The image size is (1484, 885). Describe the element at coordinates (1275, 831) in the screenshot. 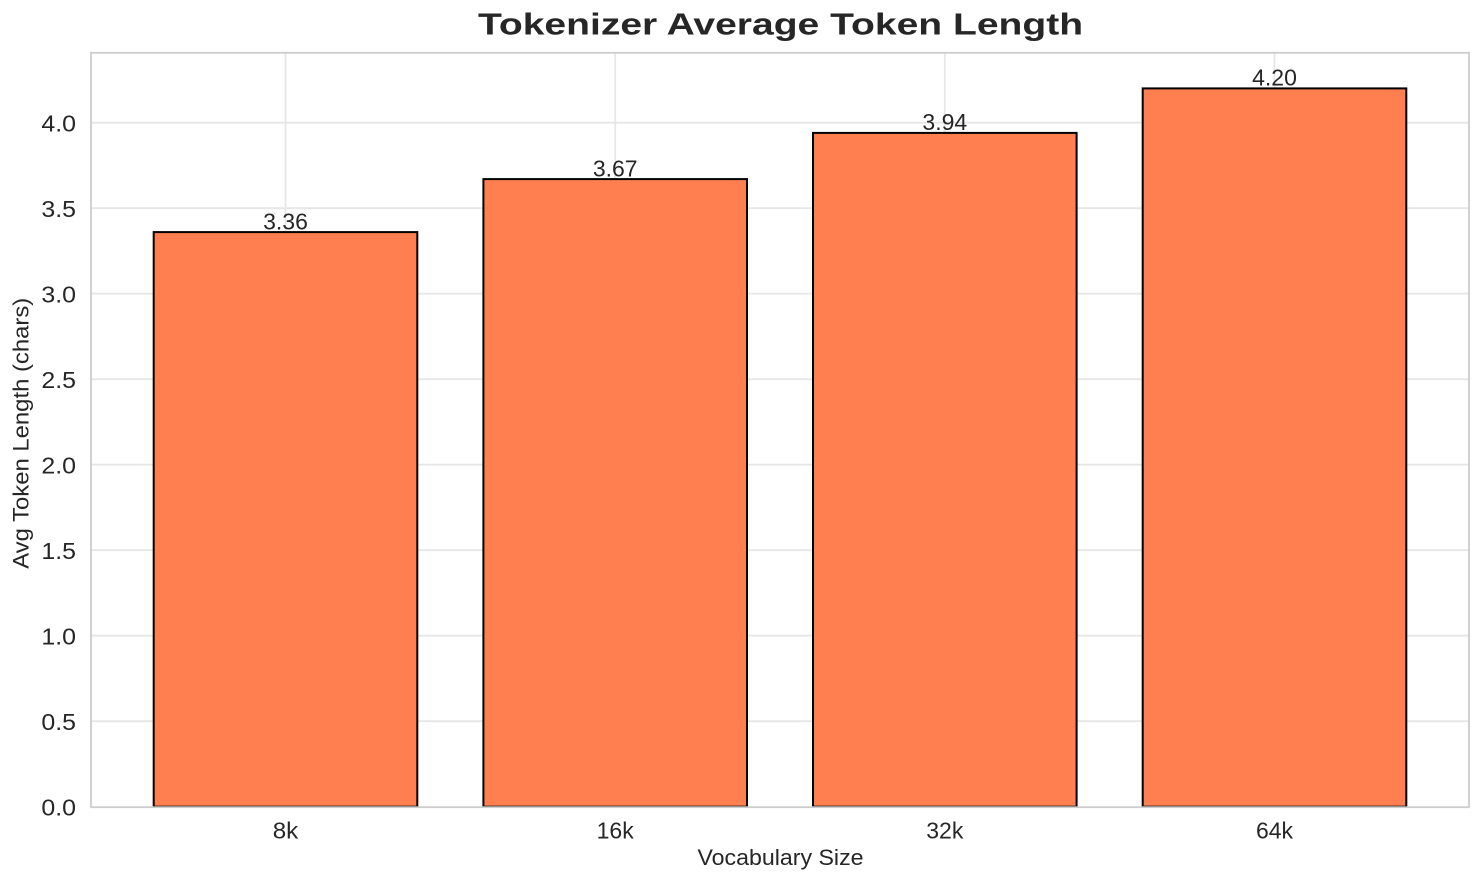

I see `svg-text: 64k` at that location.